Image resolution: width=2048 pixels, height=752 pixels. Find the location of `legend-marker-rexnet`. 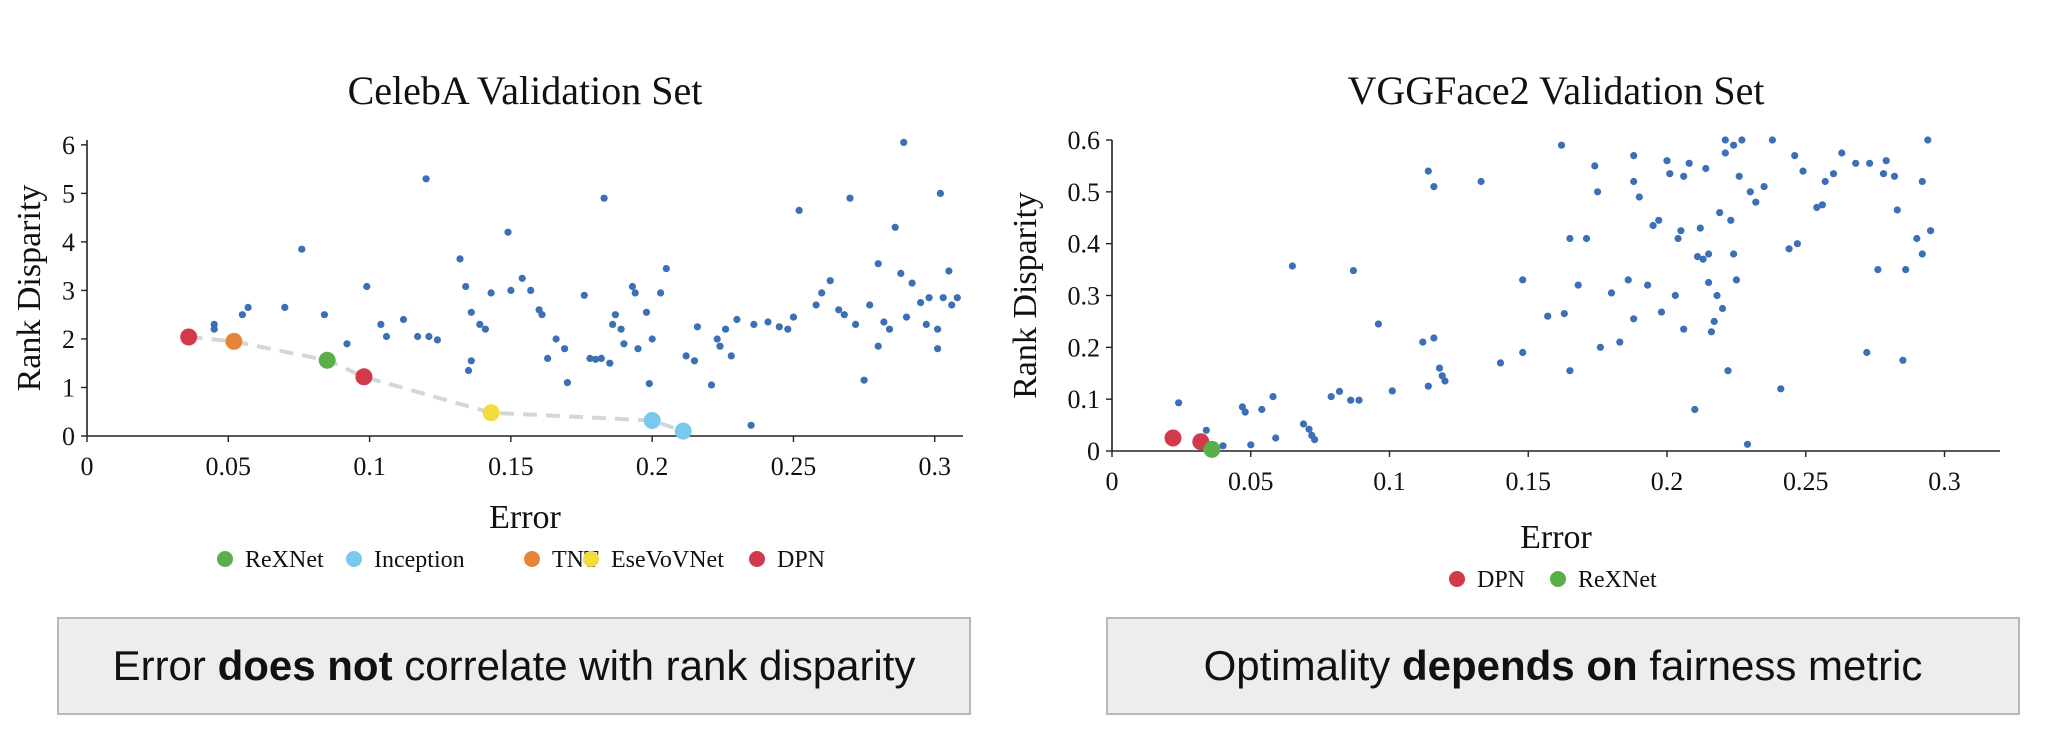

legend-marker-rexnet is located at coordinates (1558, 579).